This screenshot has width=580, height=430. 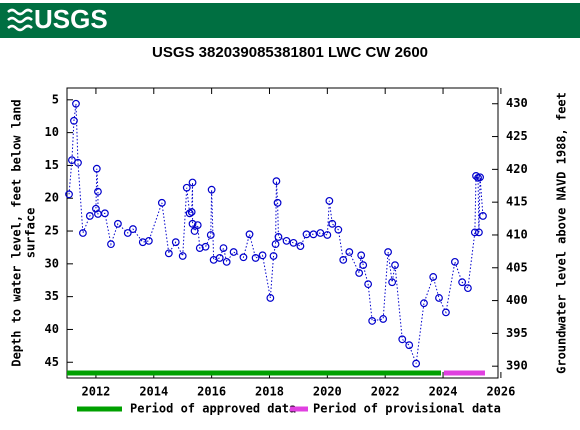 I want to click on header-bar, so click(x=290, y=20).